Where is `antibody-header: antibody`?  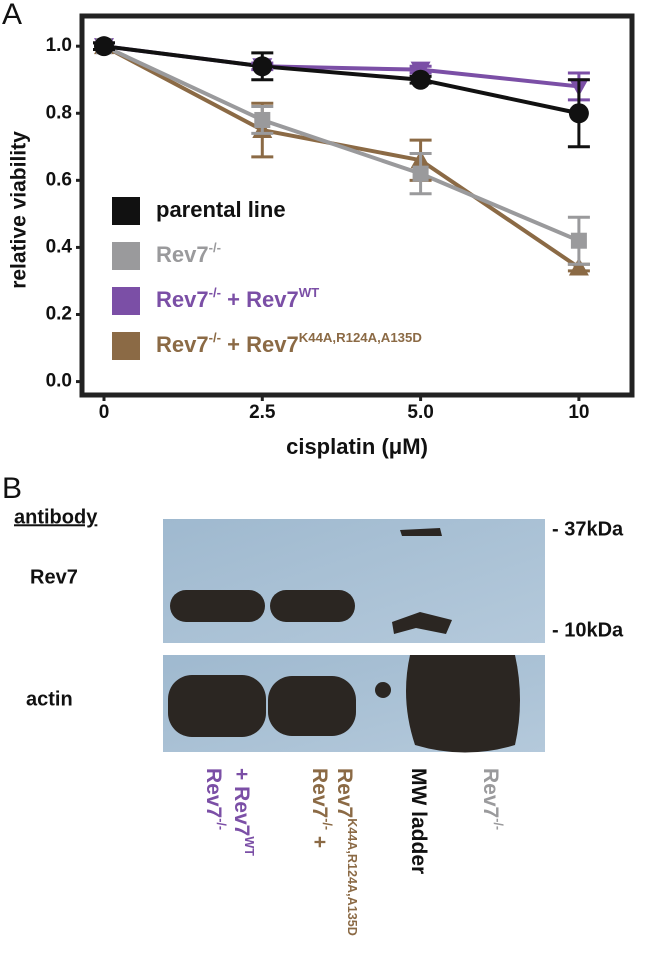 antibody-header: antibody is located at coordinates (56, 517).